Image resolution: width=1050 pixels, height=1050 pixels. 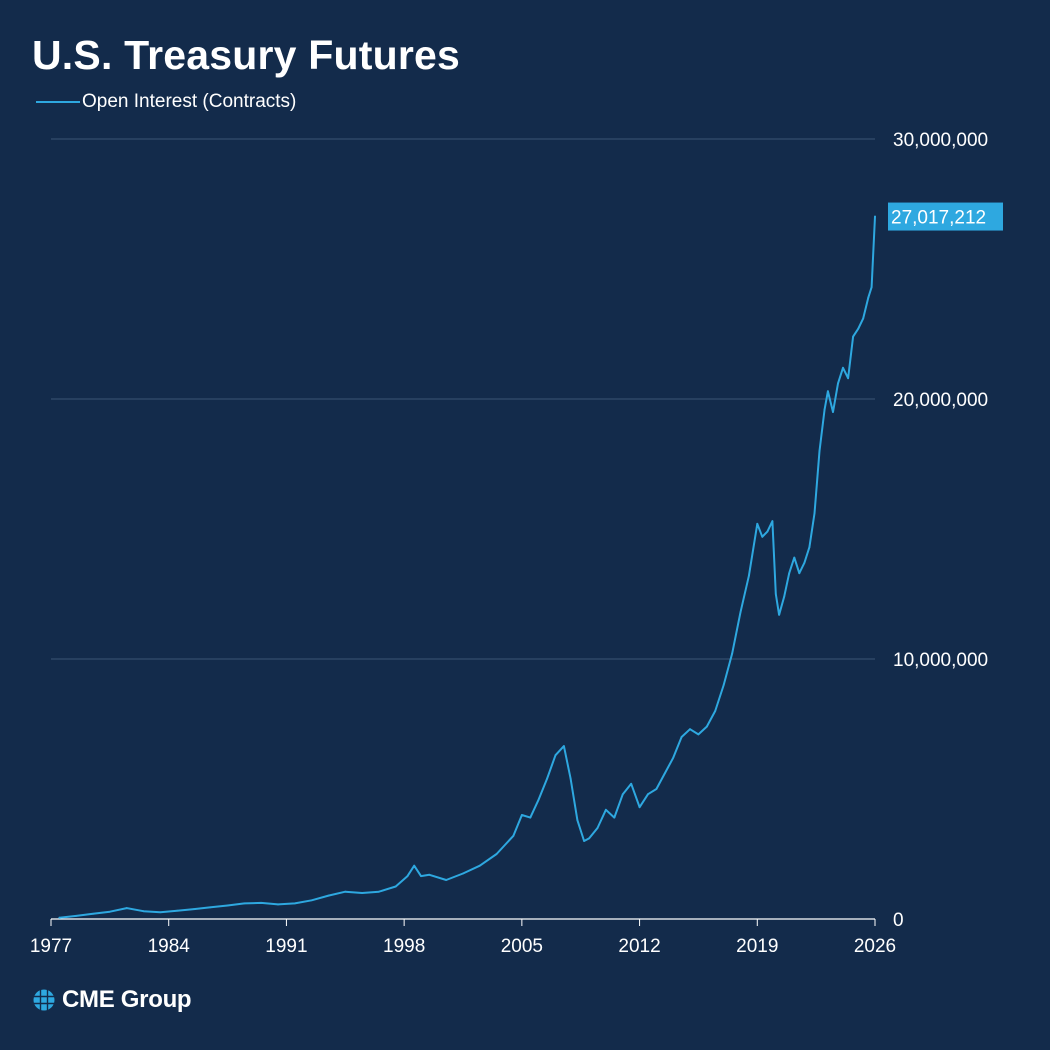 I want to click on legend-line-swatch, so click(x=58, y=102).